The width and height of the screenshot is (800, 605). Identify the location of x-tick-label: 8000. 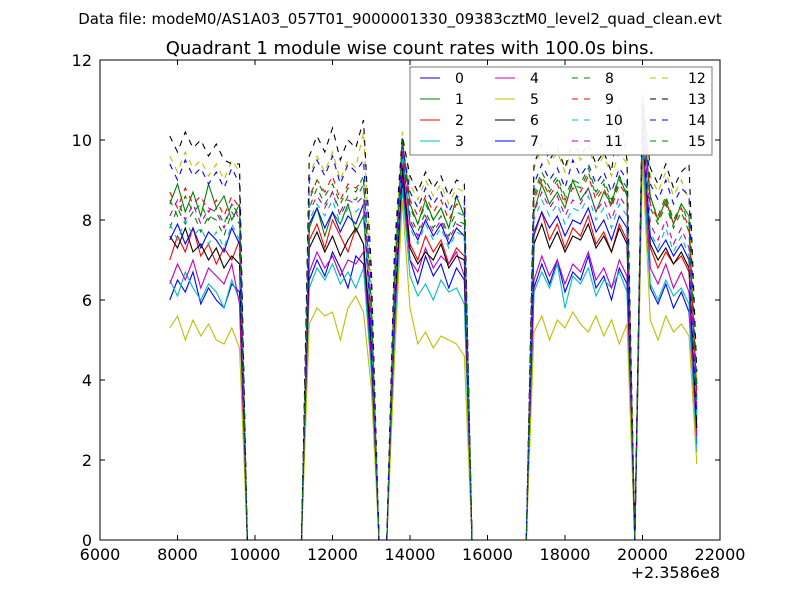
(177, 554).